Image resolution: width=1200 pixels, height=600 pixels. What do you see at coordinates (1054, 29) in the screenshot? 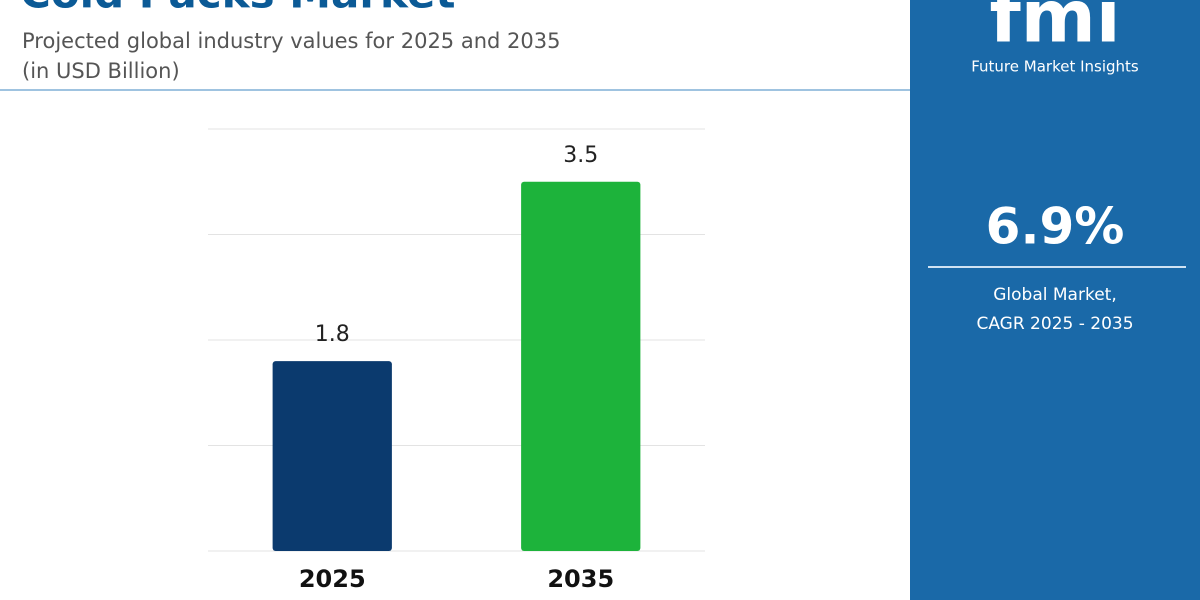
I see `logo: fmi` at bounding box center [1054, 29].